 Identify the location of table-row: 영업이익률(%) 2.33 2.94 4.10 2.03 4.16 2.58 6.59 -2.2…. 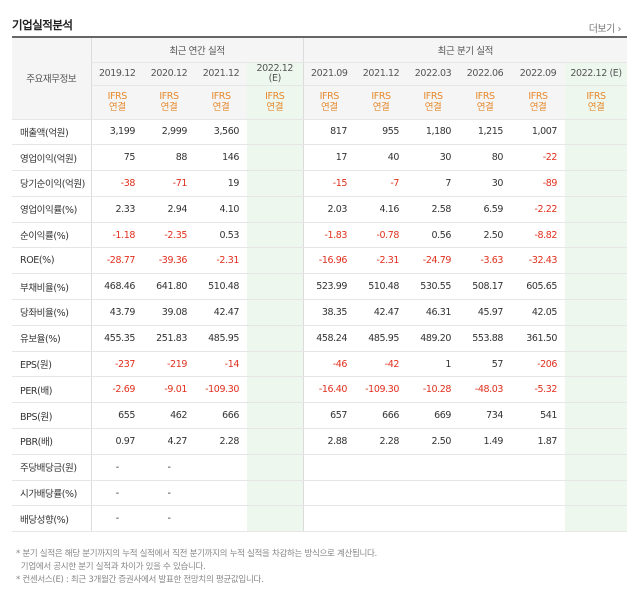
(320, 209).